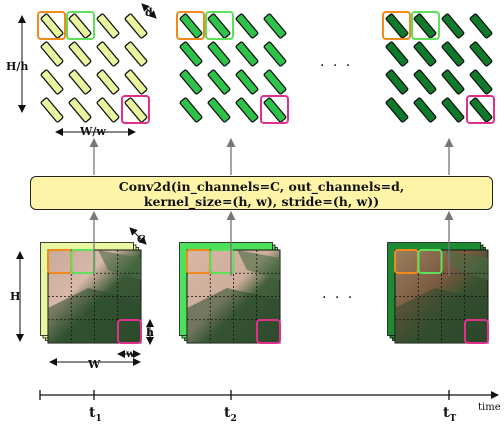 The width and height of the screenshot is (504, 429). What do you see at coordinates (130, 354) in the screenshot?
I see `patch-width-label: w` at bounding box center [130, 354].